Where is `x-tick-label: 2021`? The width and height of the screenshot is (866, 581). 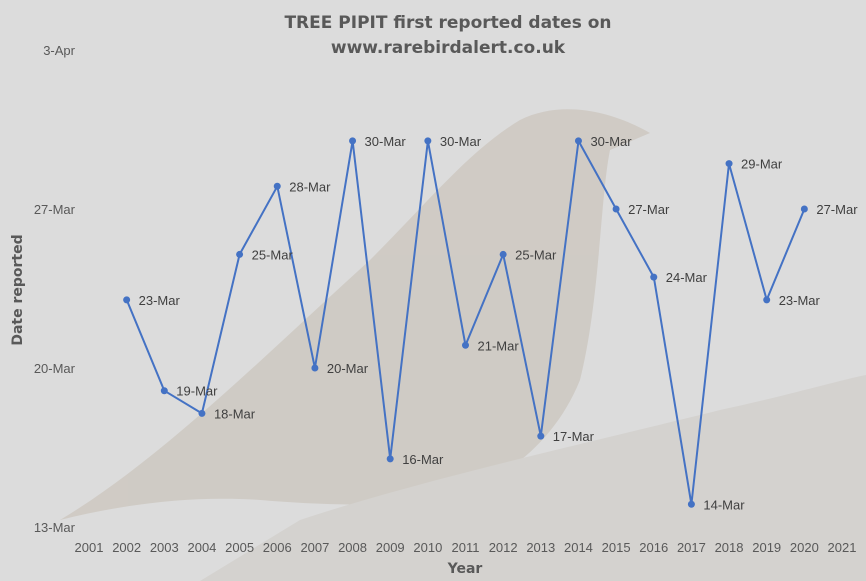 x-tick-label: 2021 is located at coordinates (842, 547).